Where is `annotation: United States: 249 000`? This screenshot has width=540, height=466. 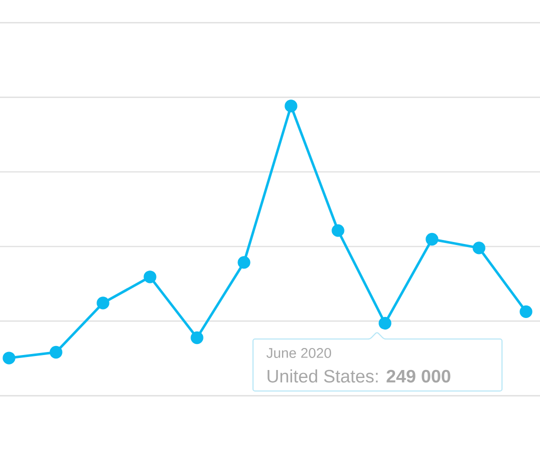
annotation: United States: 249 000 is located at coordinates (359, 376).